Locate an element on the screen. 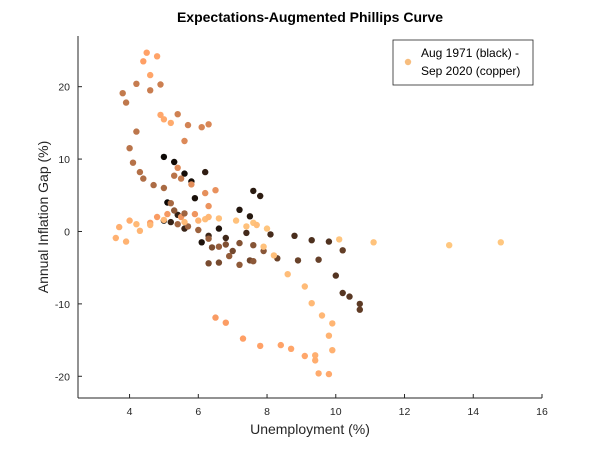 The width and height of the screenshot is (600, 450). legend-line-2: Sep 2020 (copper) is located at coordinates (470, 71).